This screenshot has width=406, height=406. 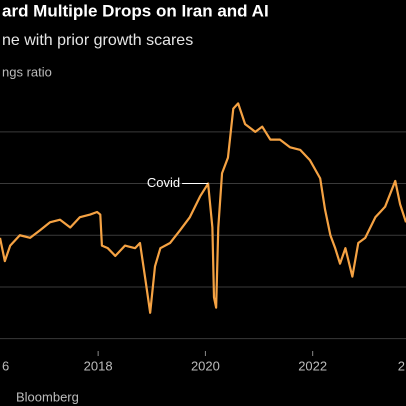 I want to click on chart-subtitle: ne with prior growth scares, so click(x=97, y=40).